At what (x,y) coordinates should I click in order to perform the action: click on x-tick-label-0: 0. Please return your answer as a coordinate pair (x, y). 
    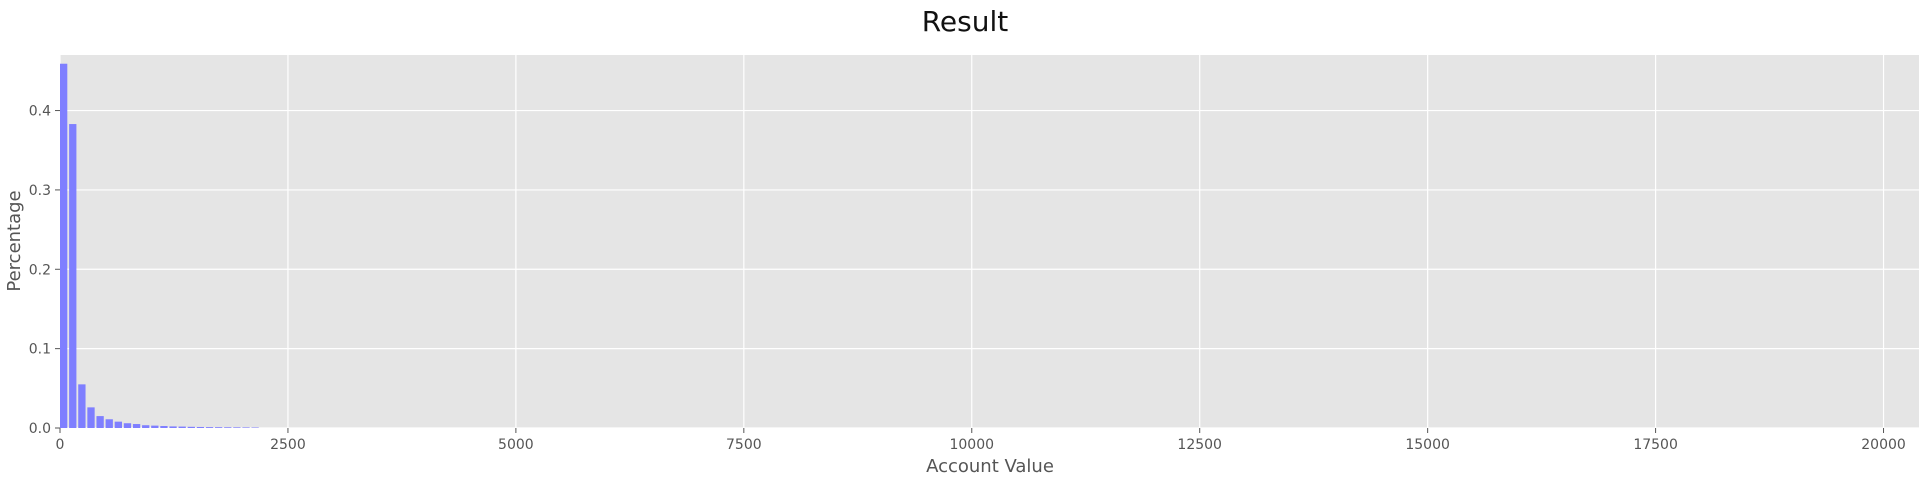
    Looking at the image, I should click on (60, 445).